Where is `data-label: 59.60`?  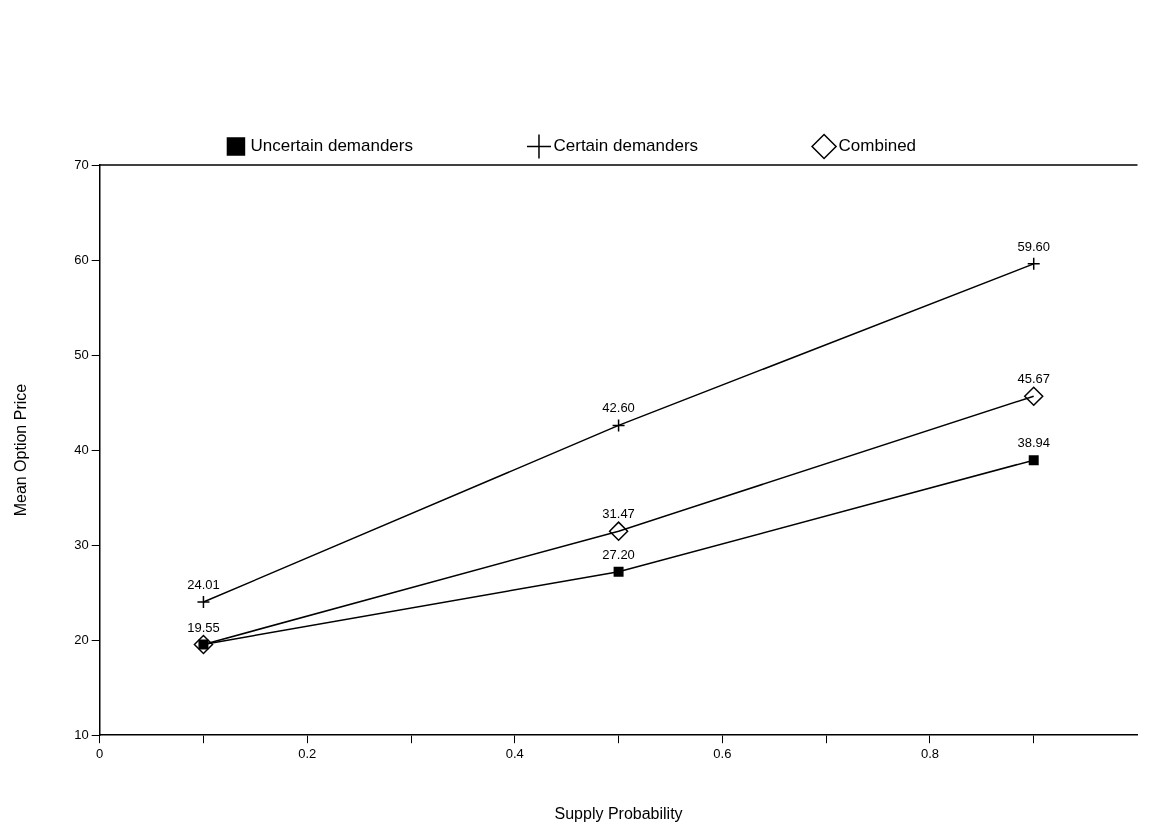
data-label: 59.60 is located at coordinates (1033, 246).